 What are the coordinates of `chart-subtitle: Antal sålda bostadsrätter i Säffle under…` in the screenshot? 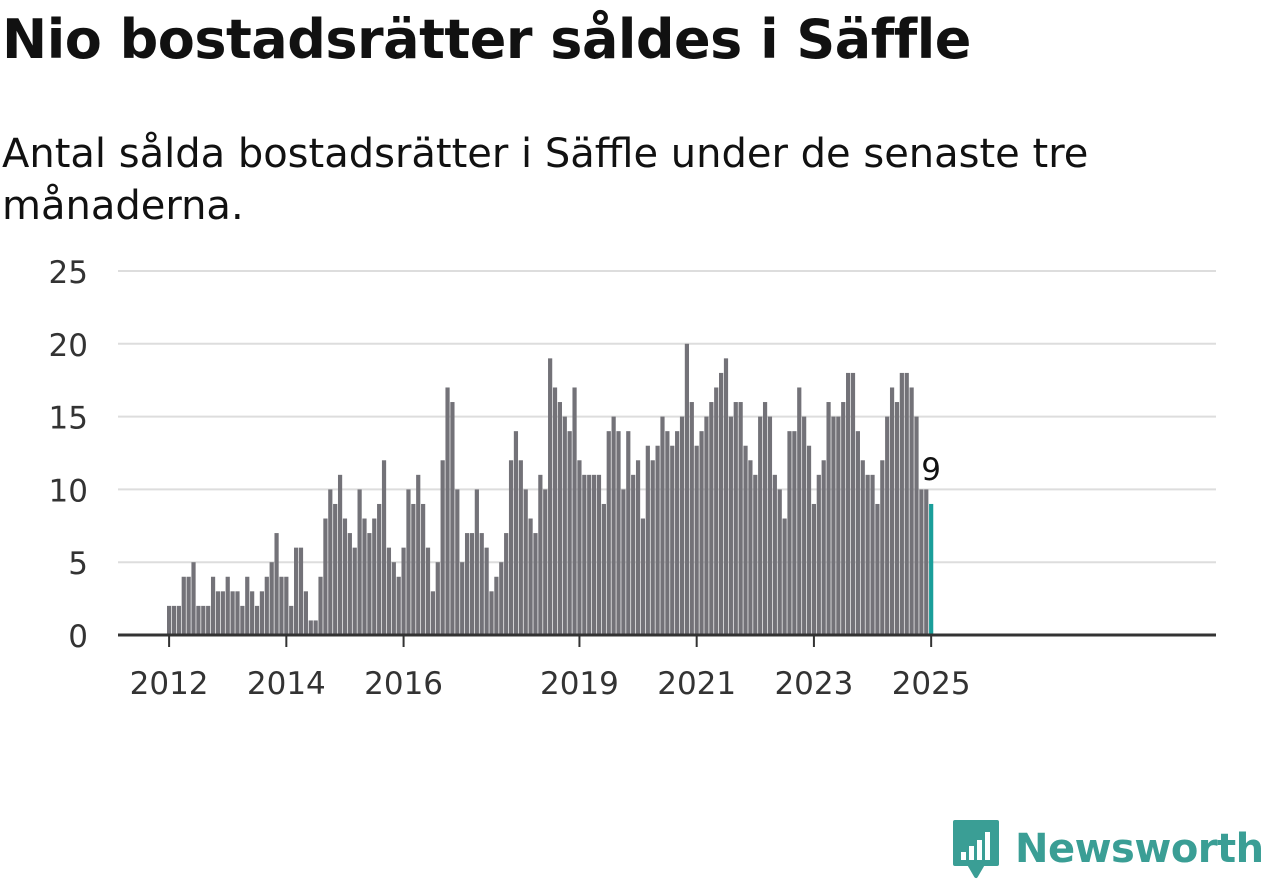 It's located at (545, 180).